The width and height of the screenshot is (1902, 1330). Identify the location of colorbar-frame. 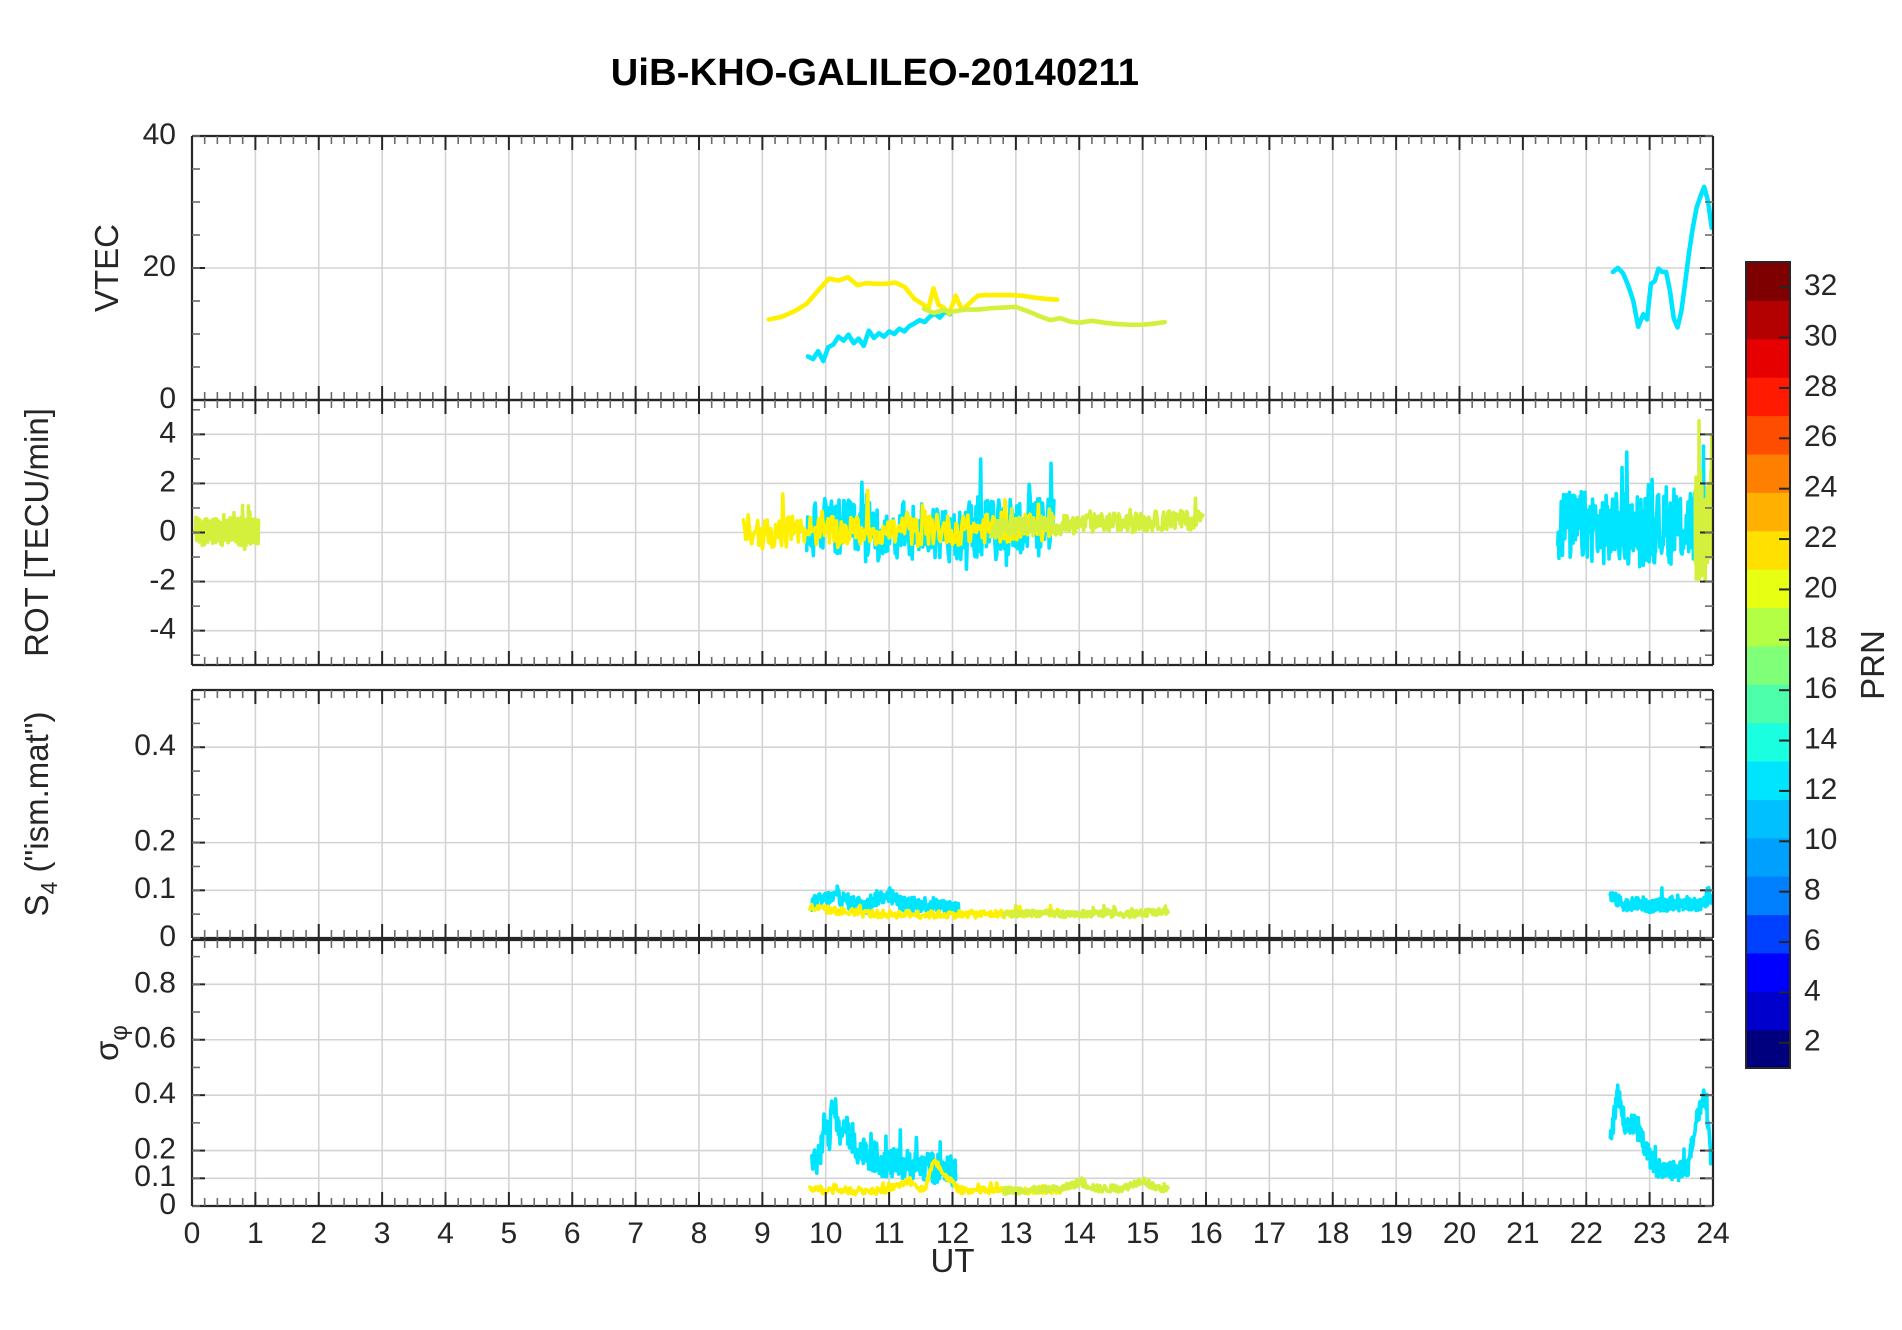
(1768, 665).